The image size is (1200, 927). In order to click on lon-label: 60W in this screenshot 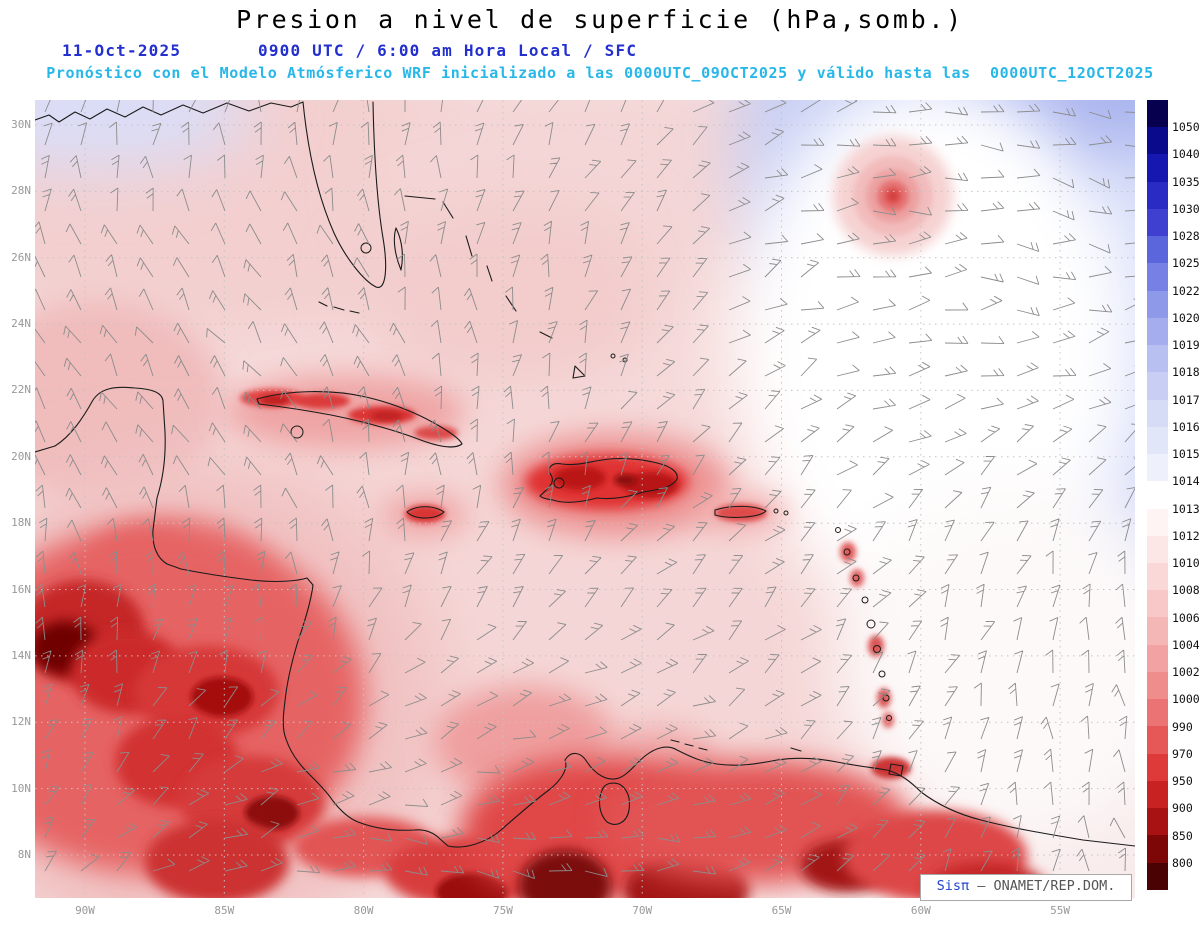, I will do `click(920, 910)`.